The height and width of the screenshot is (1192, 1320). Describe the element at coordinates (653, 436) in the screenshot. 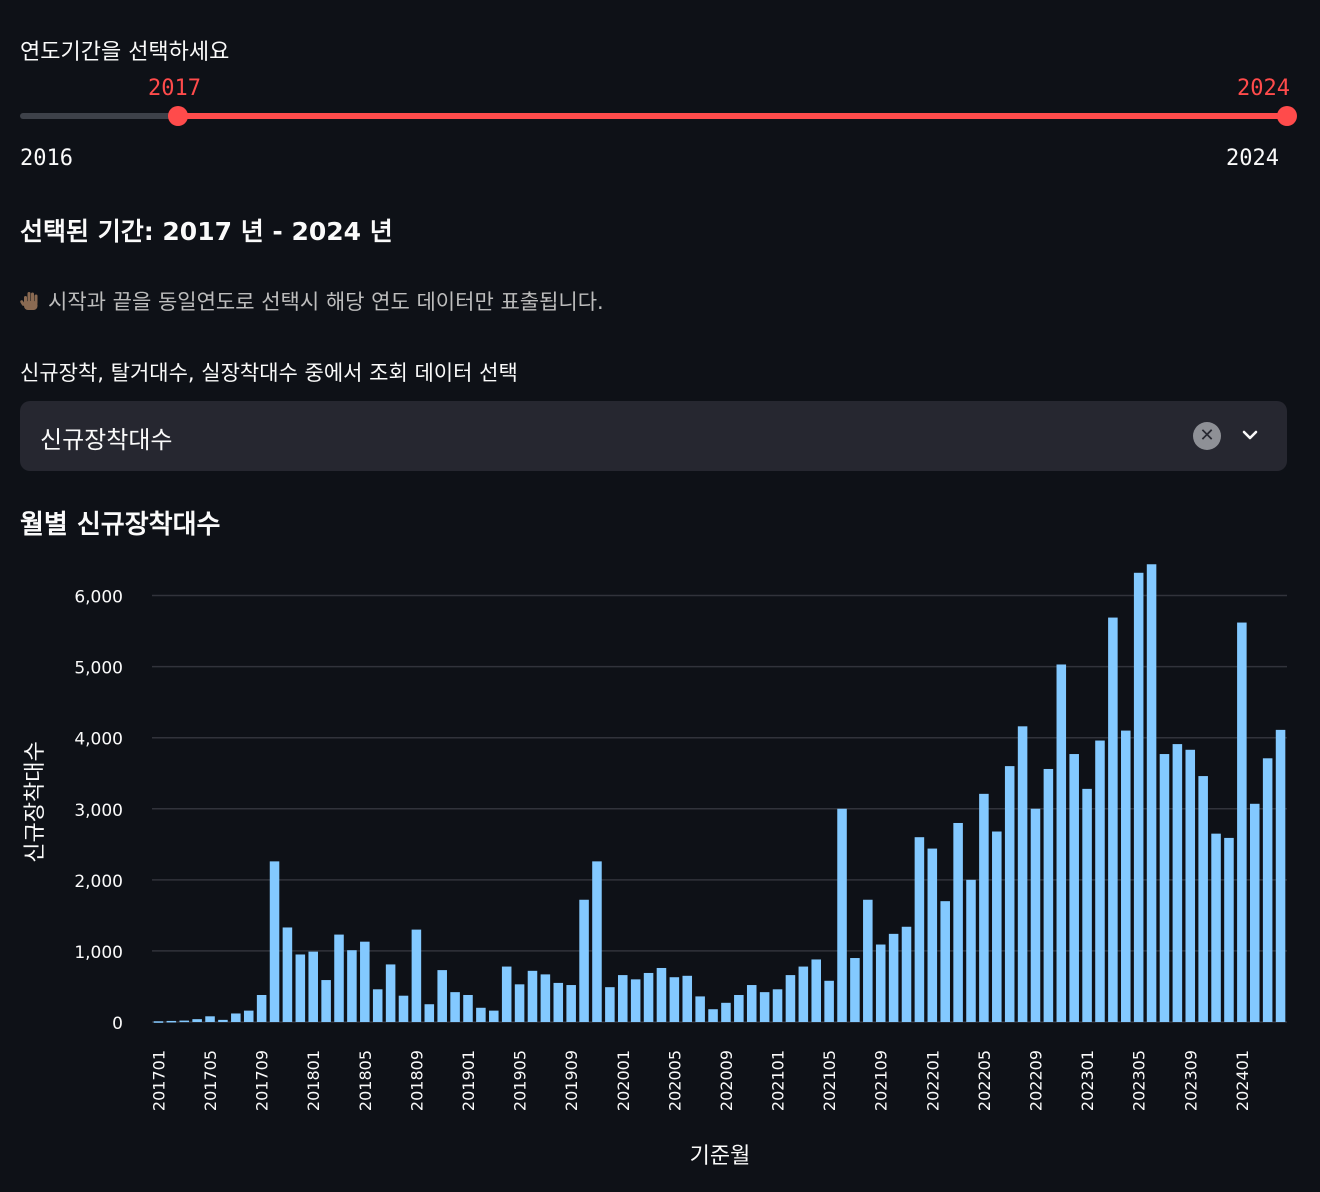

I see `data-type-select: 신규장착대수 ✕` at that location.